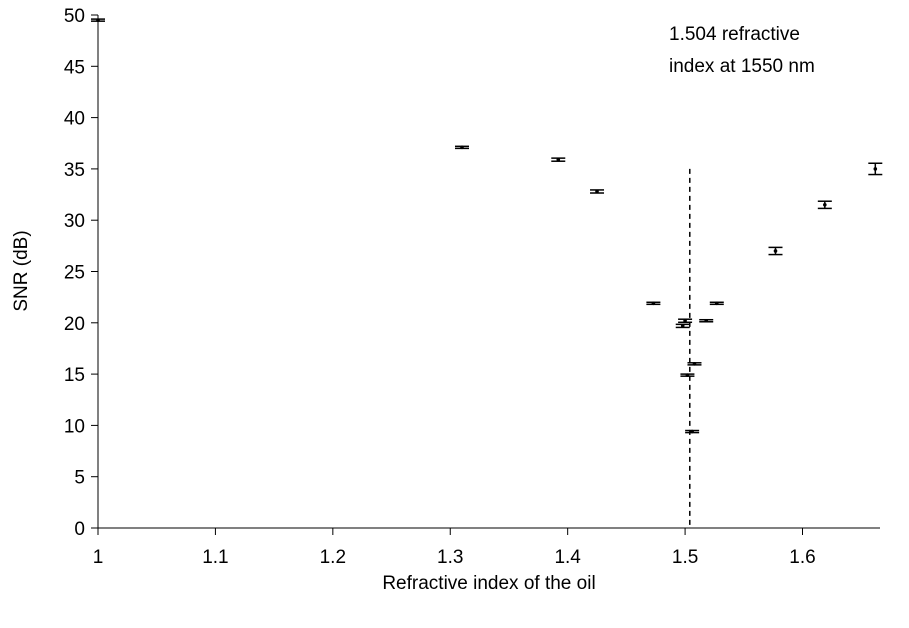 This screenshot has height=628, width=909. What do you see at coordinates (74, 16) in the screenshot?
I see `y-tick-label: 50` at bounding box center [74, 16].